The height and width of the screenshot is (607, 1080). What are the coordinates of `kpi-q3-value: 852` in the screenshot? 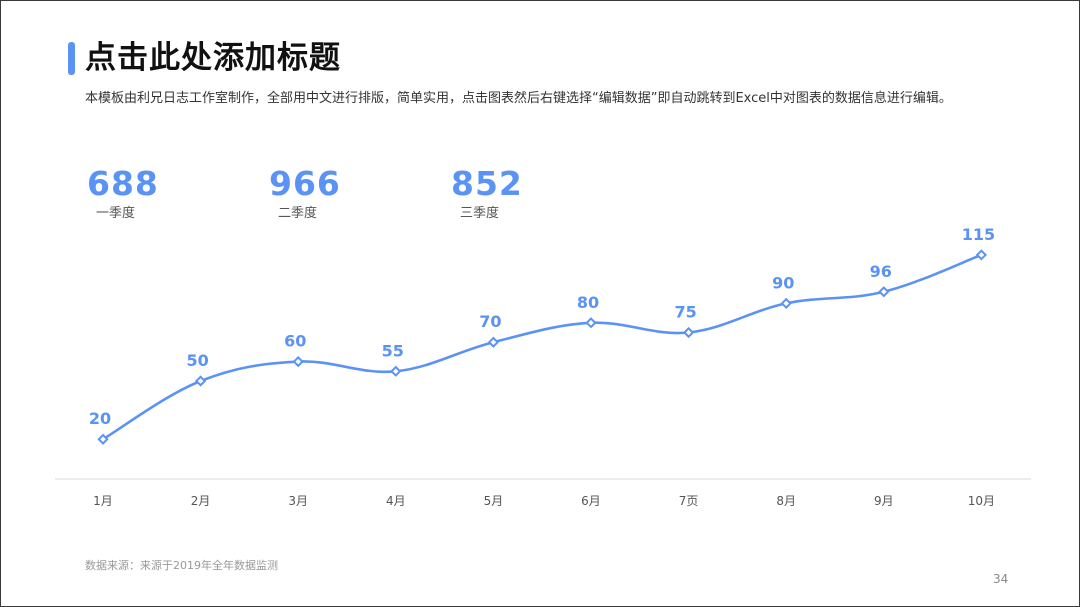 It's located at (487, 183).